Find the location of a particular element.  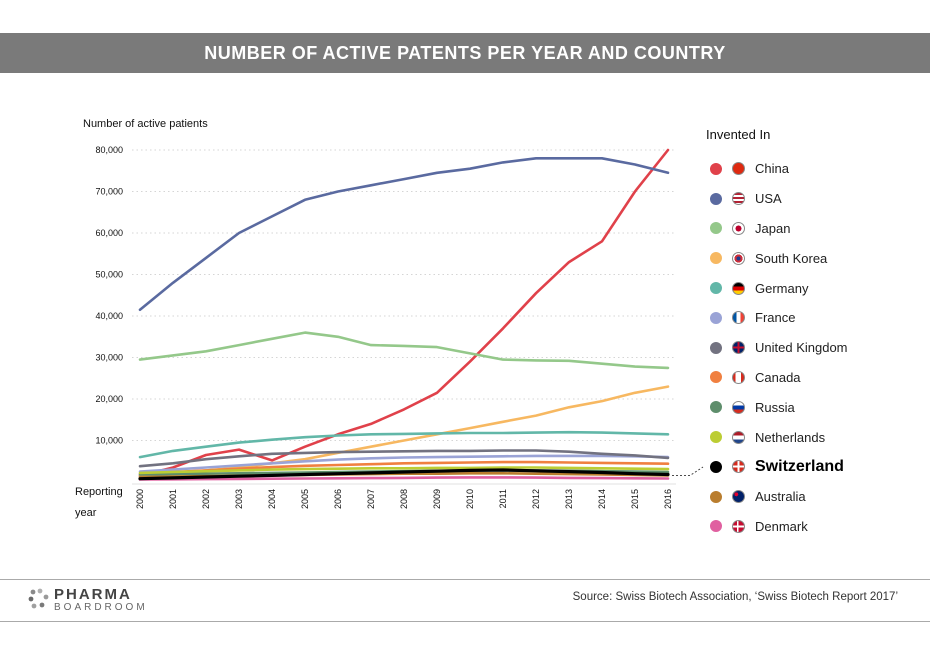

legend-item-france: France is located at coordinates (816, 318).